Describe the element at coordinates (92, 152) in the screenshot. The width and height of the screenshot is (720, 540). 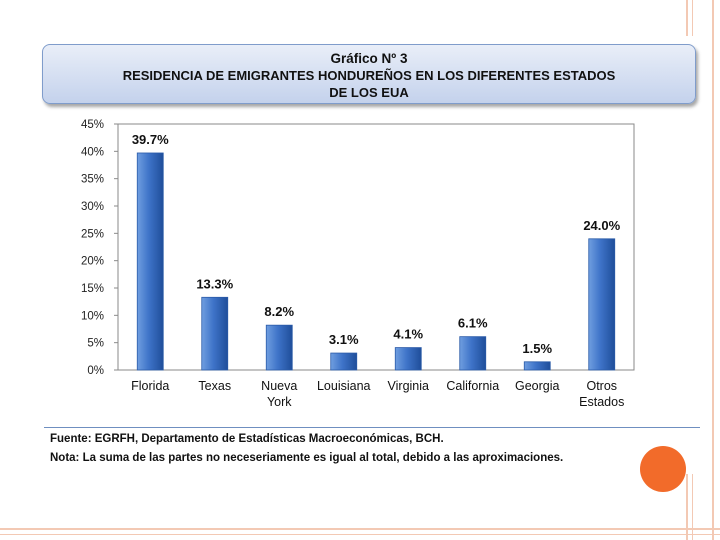
I see `y-tick-label: 40%` at that location.